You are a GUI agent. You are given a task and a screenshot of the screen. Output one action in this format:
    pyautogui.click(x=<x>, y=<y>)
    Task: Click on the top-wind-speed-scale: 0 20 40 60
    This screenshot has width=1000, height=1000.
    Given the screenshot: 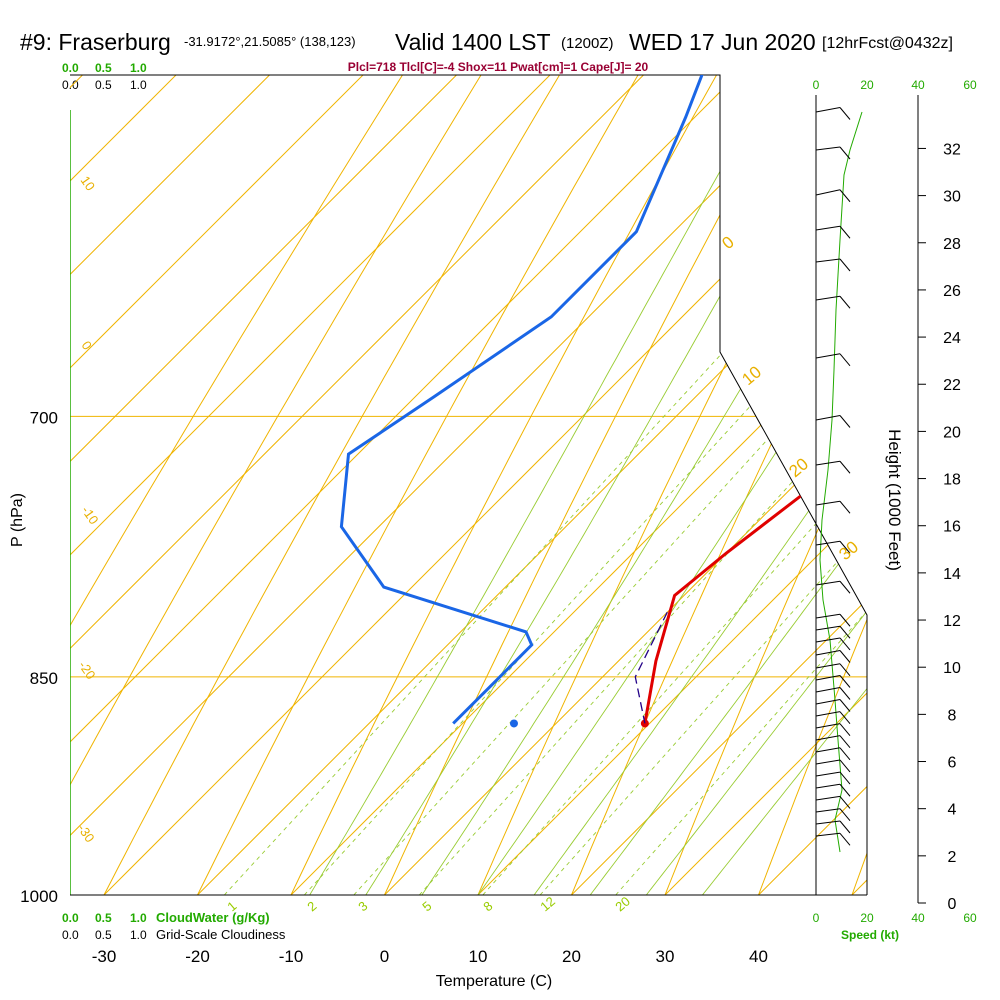 What is the action you would take?
    pyautogui.click(x=895, y=85)
    